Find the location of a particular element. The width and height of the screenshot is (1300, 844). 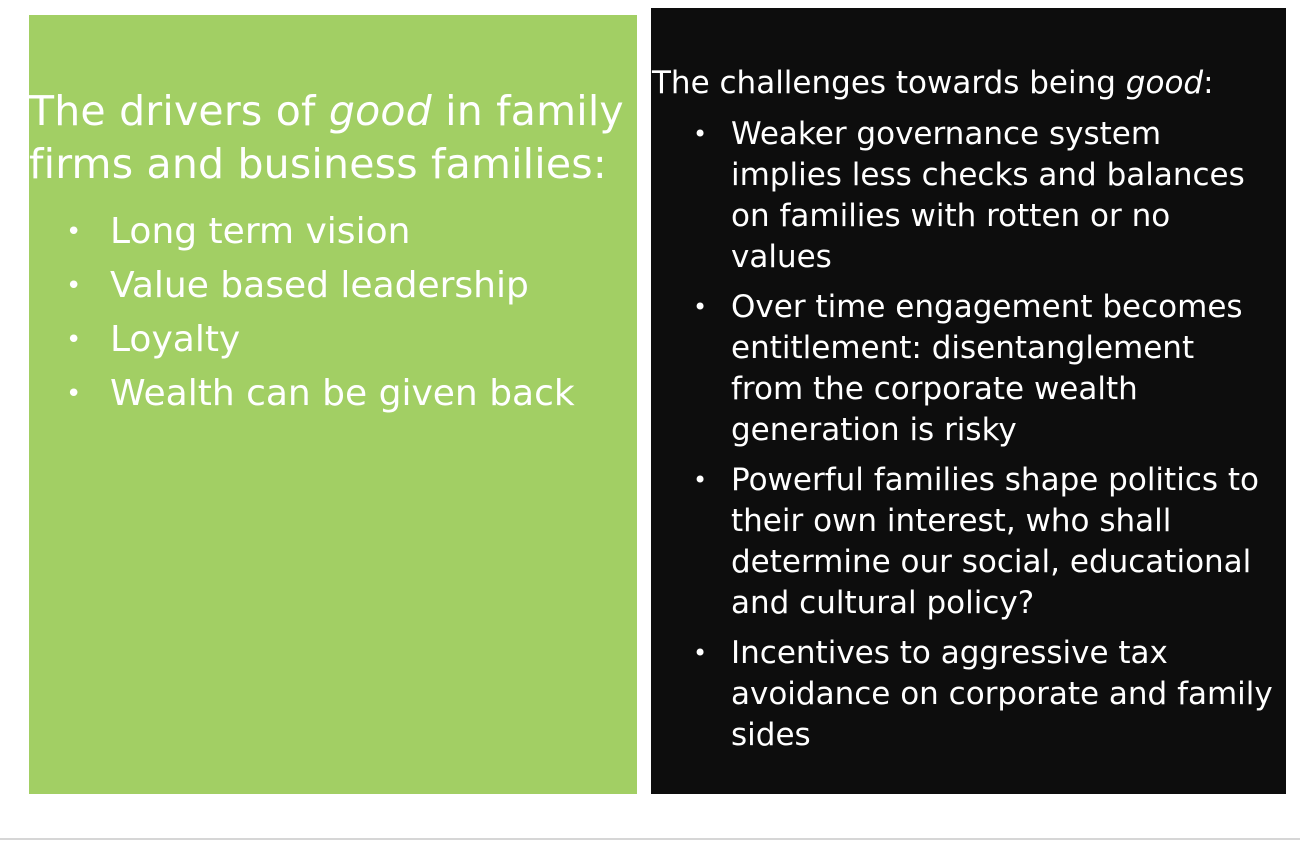

challenge-text-line: their own interest, who shall is located at coordinates (951, 521).